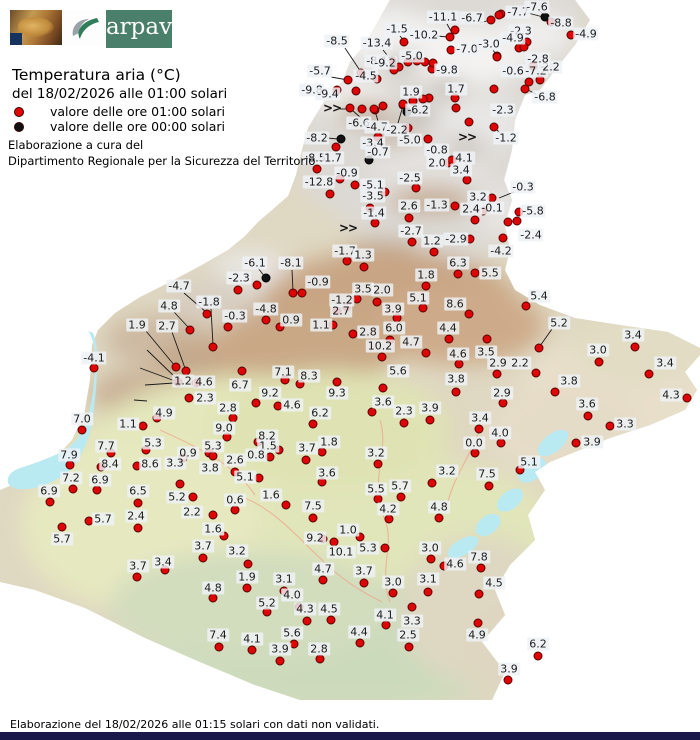 This screenshot has height=740, width=700. What do you see at coordinates (455, 304) in the screenshot?
I see `station-temp-label: 8.6` at bounding box center [455, 304].